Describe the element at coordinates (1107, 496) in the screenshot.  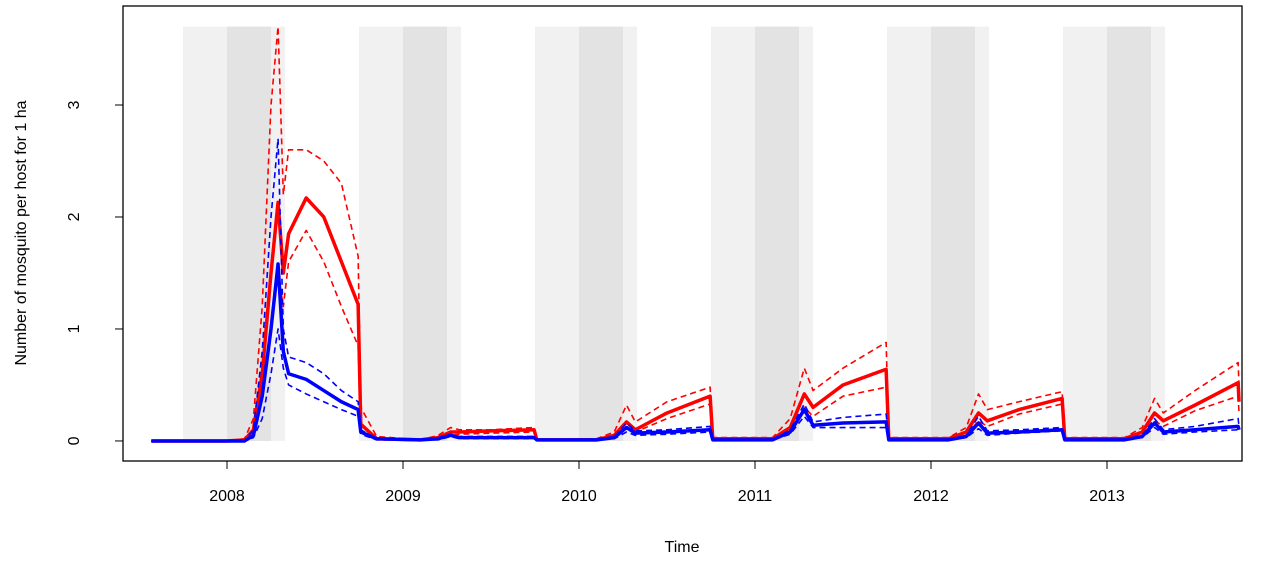
I see `x-tick-label: 2013` at that location.